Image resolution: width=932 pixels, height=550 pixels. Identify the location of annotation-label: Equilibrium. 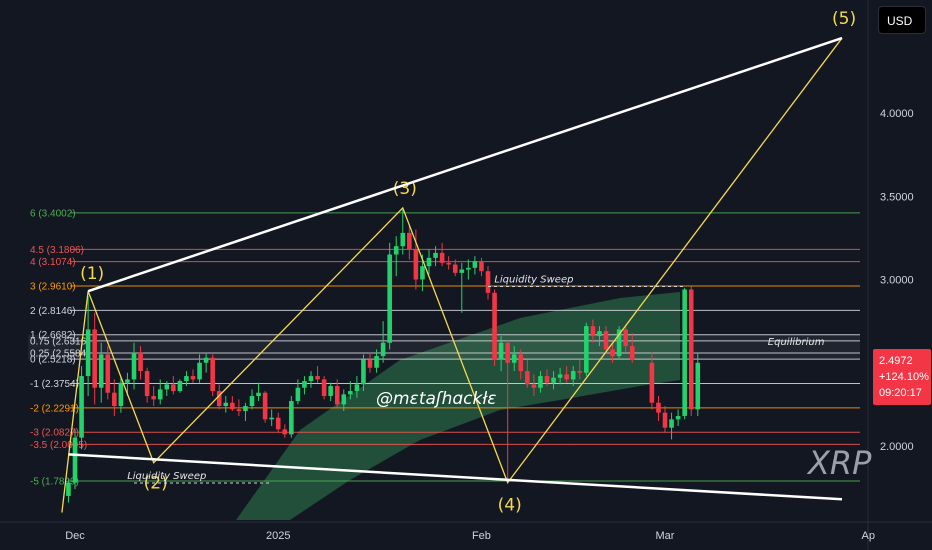
(796, 342).